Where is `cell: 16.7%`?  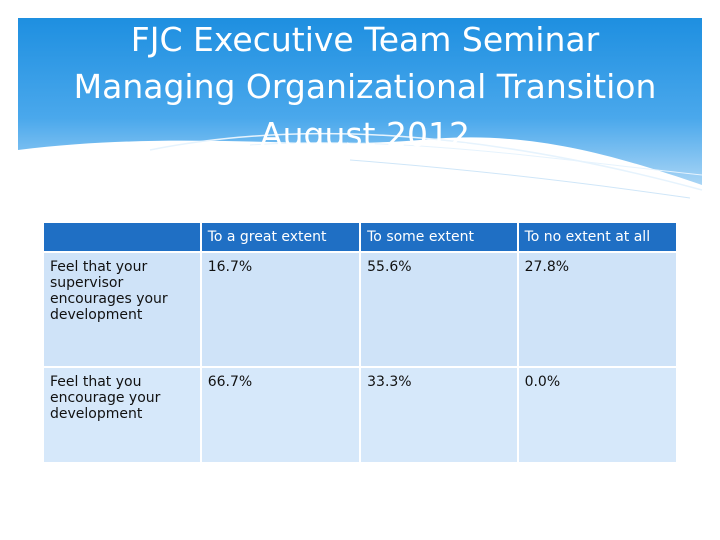 cell: 16.7% is located at coordinates (280, 309).